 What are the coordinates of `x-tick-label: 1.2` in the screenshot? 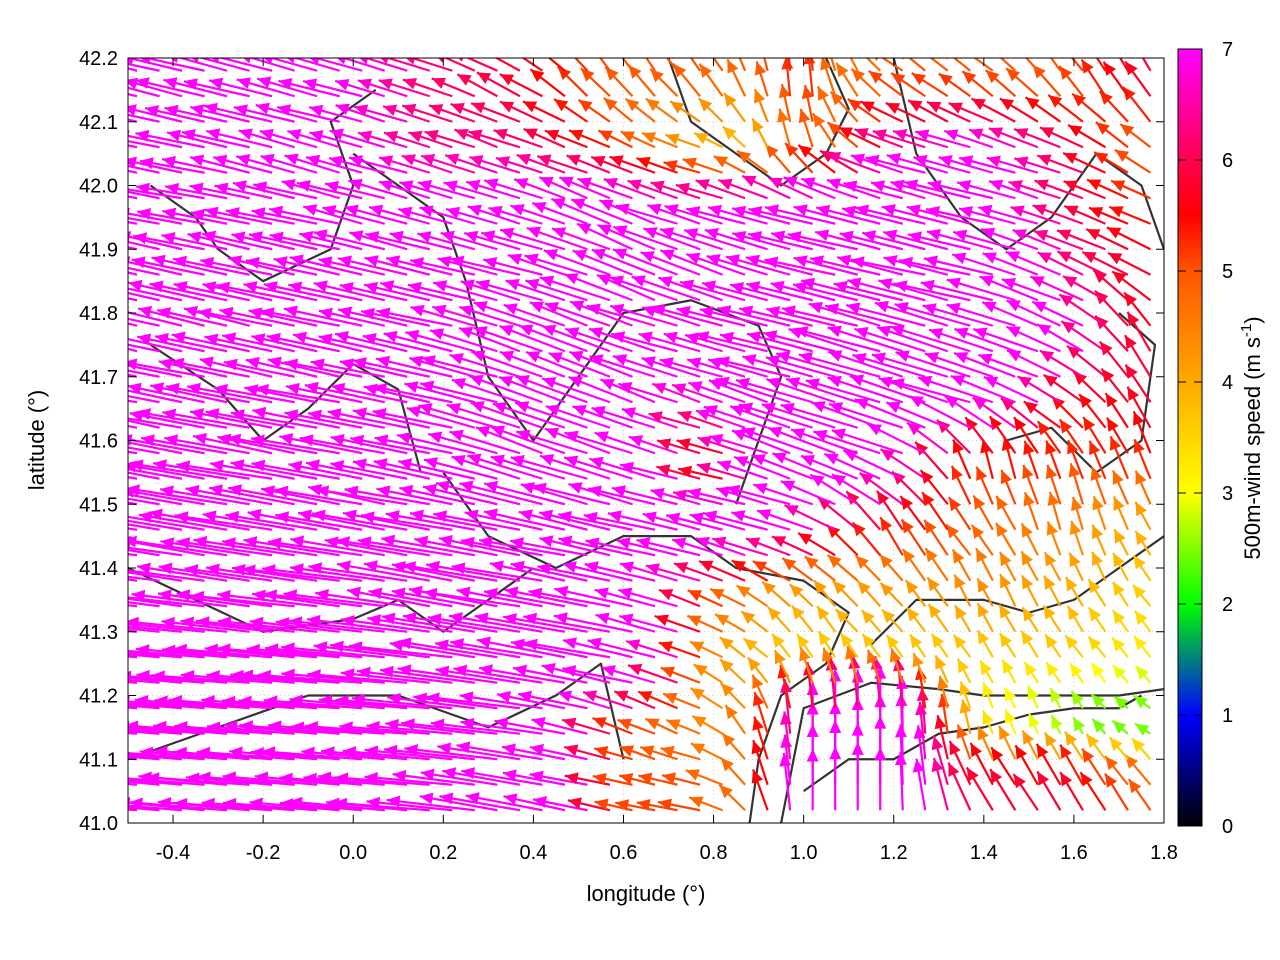 It's located at (894, 853).